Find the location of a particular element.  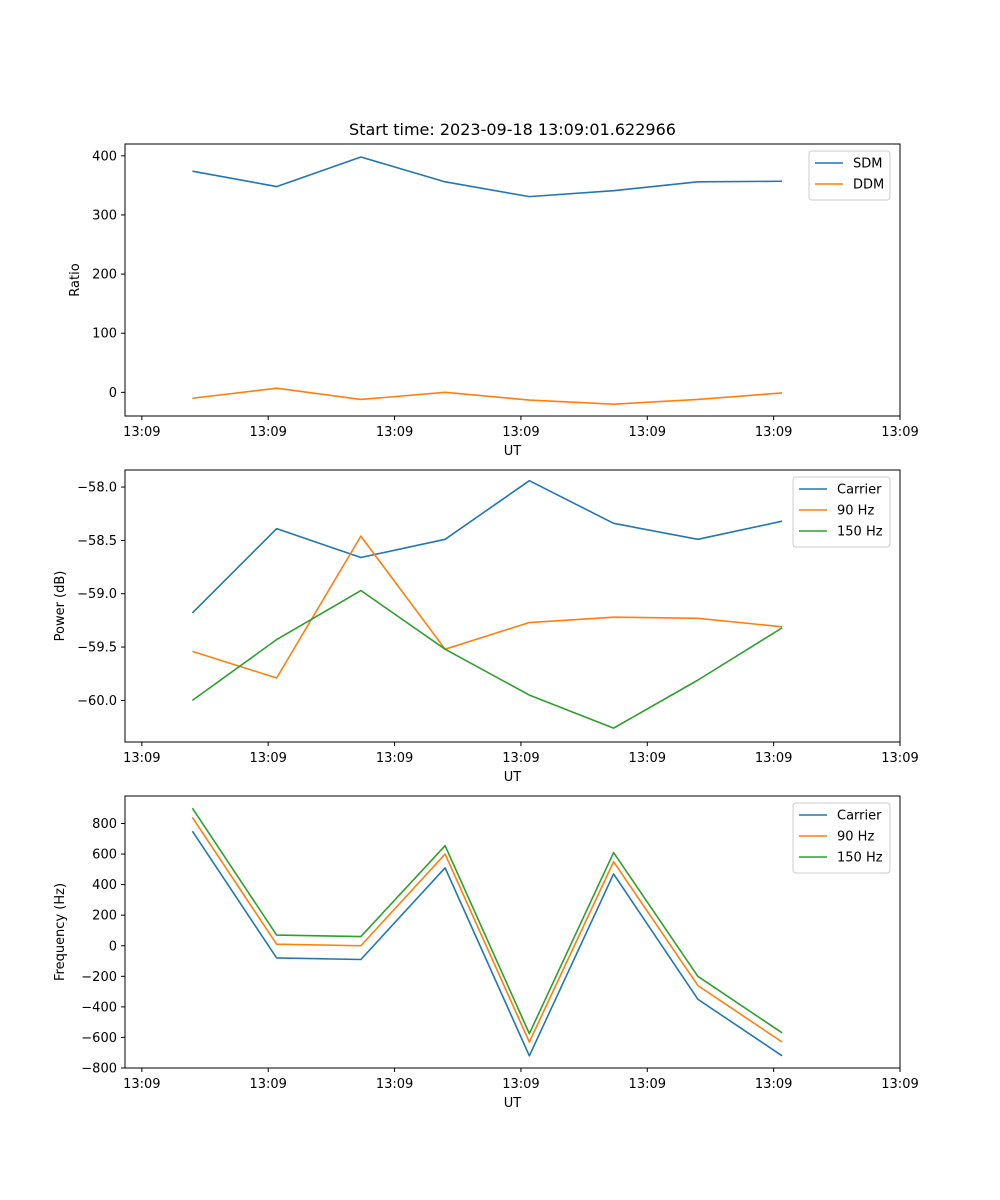

y-tick-label: −200 is located at coordinates (99, 977).